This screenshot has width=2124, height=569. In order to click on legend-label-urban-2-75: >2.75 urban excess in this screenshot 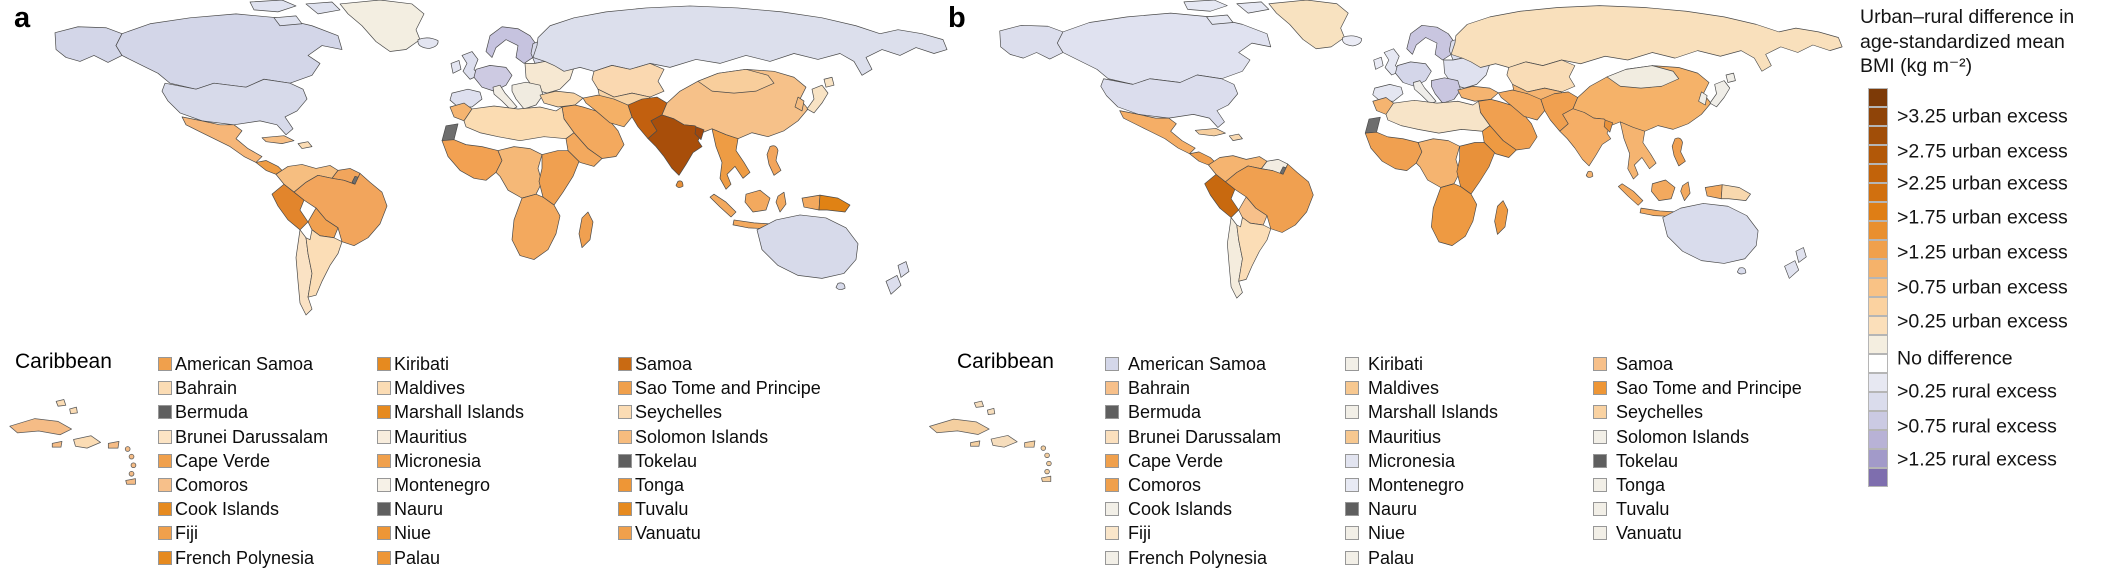, I will do `click(1982, 151)`.